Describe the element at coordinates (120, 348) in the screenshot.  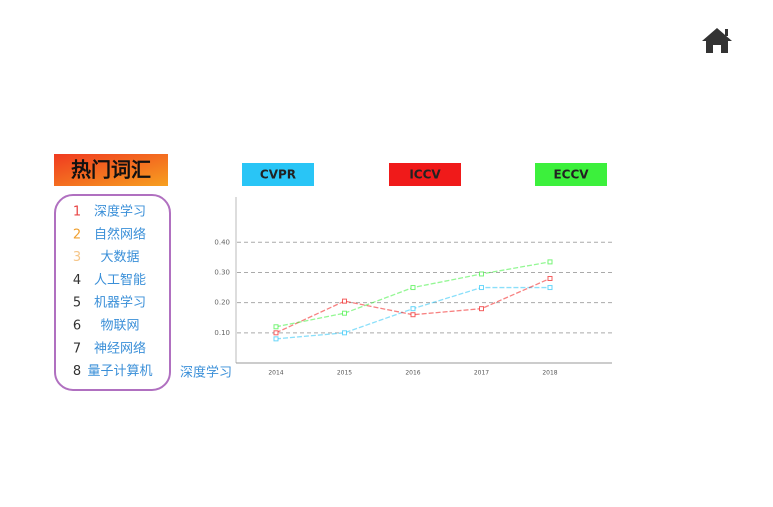
I see `hot-word: 神经网络` at that location.